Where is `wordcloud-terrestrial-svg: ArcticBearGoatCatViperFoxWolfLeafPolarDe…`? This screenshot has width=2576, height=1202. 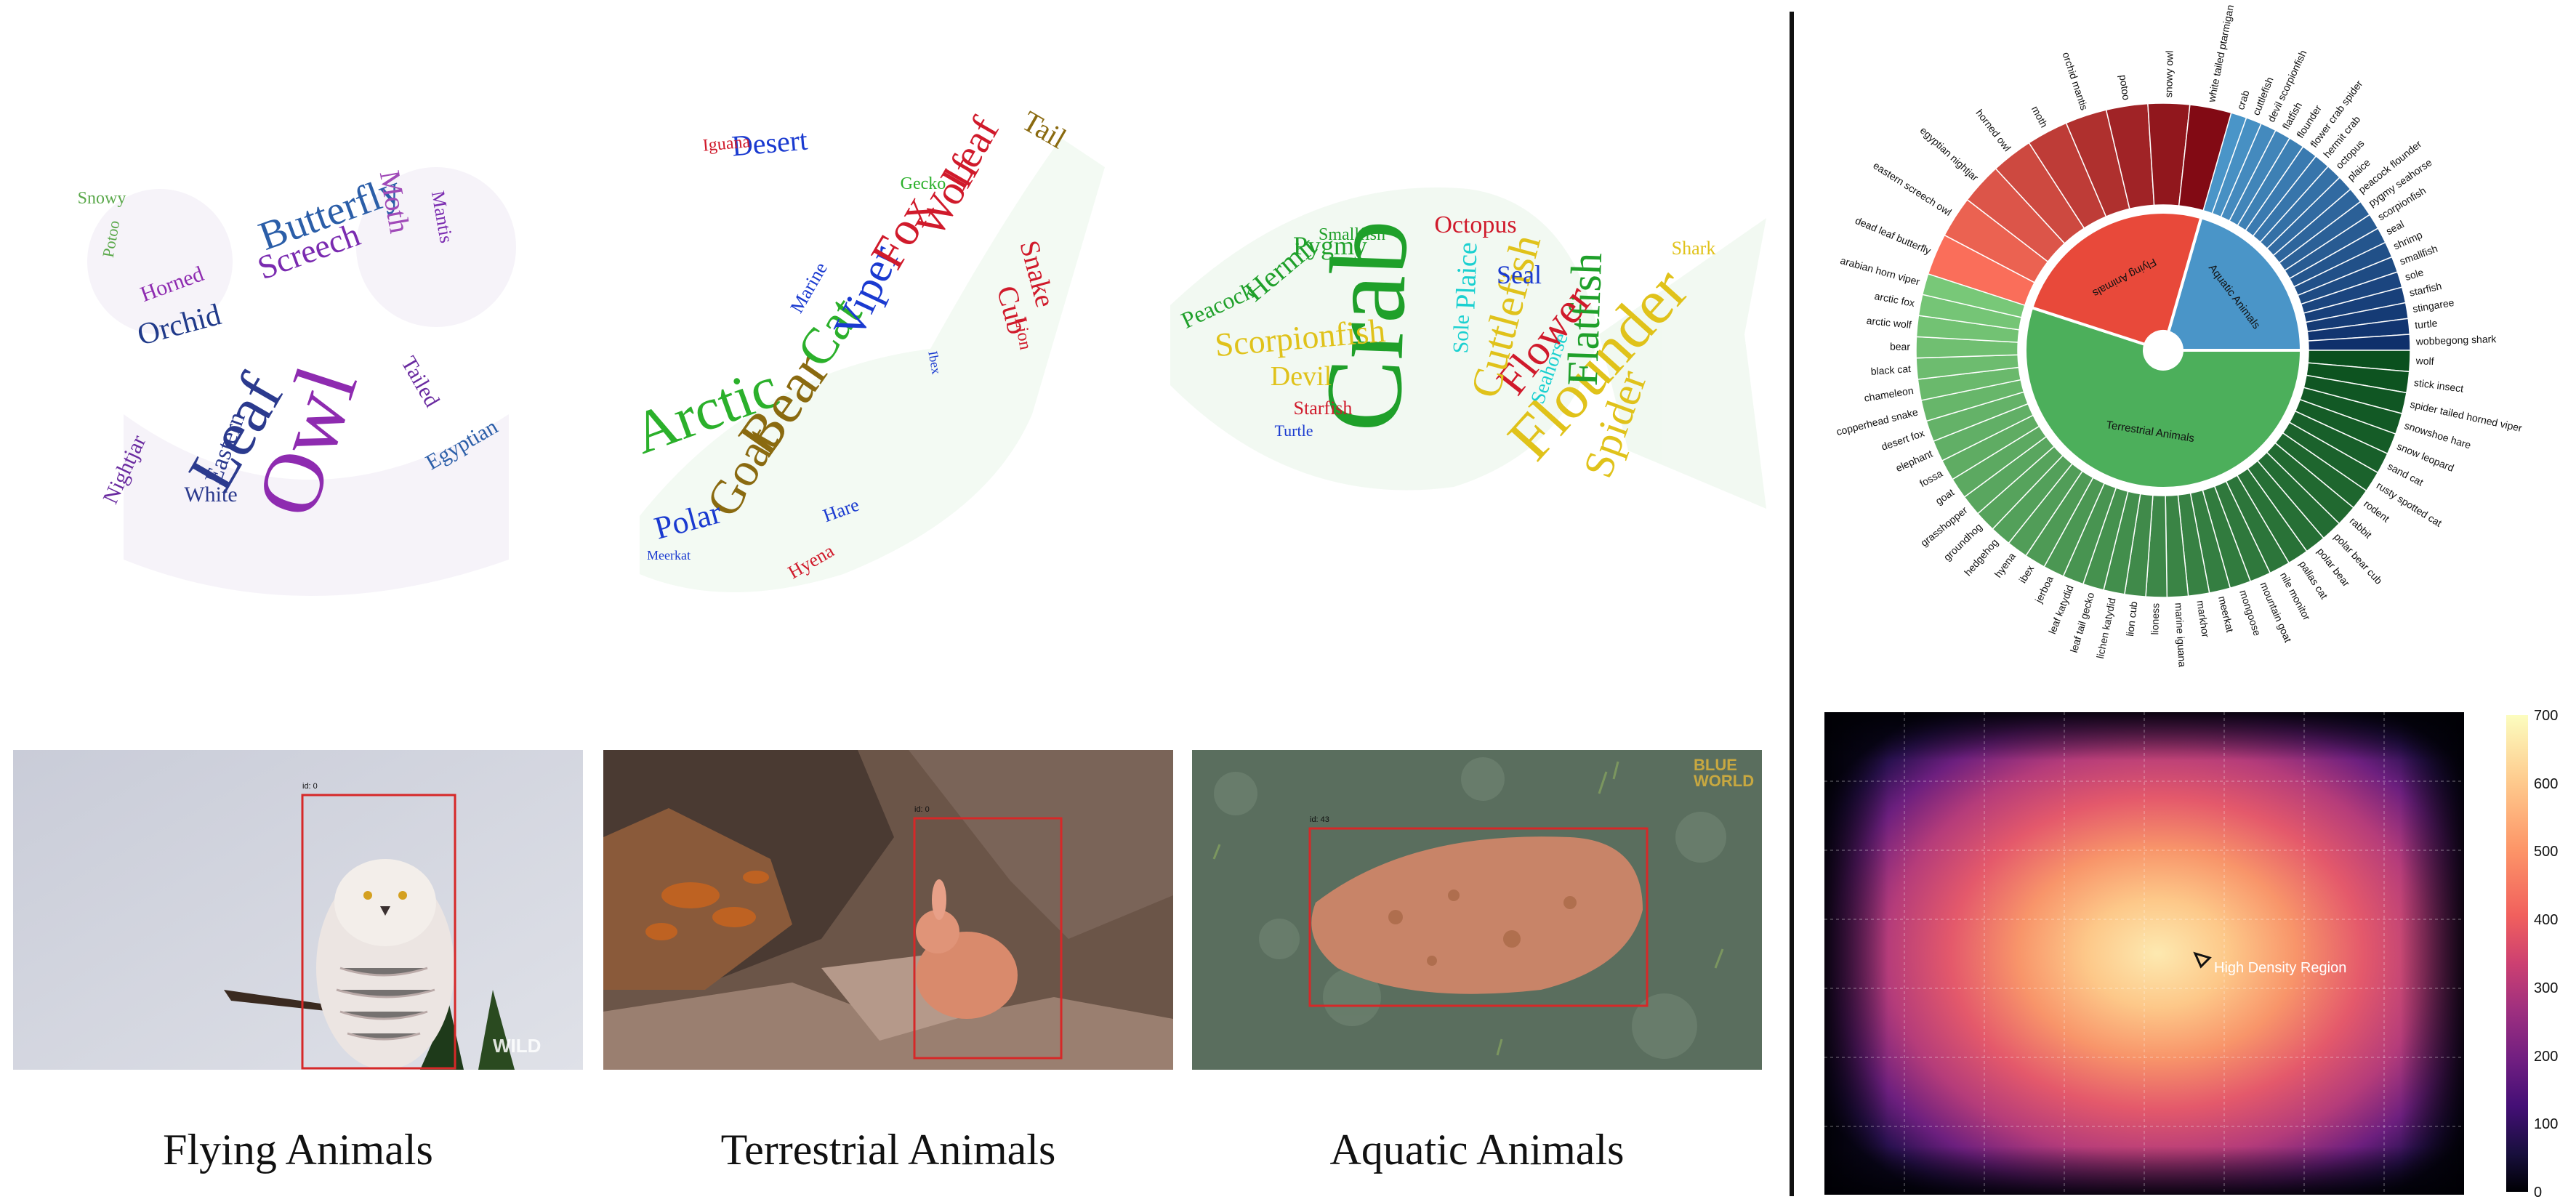 wordcloud-terrestrial-svg: ArcticBearGoatCatViperFoxWolfLeafPolarDe… is located at coordinates (864, 348).